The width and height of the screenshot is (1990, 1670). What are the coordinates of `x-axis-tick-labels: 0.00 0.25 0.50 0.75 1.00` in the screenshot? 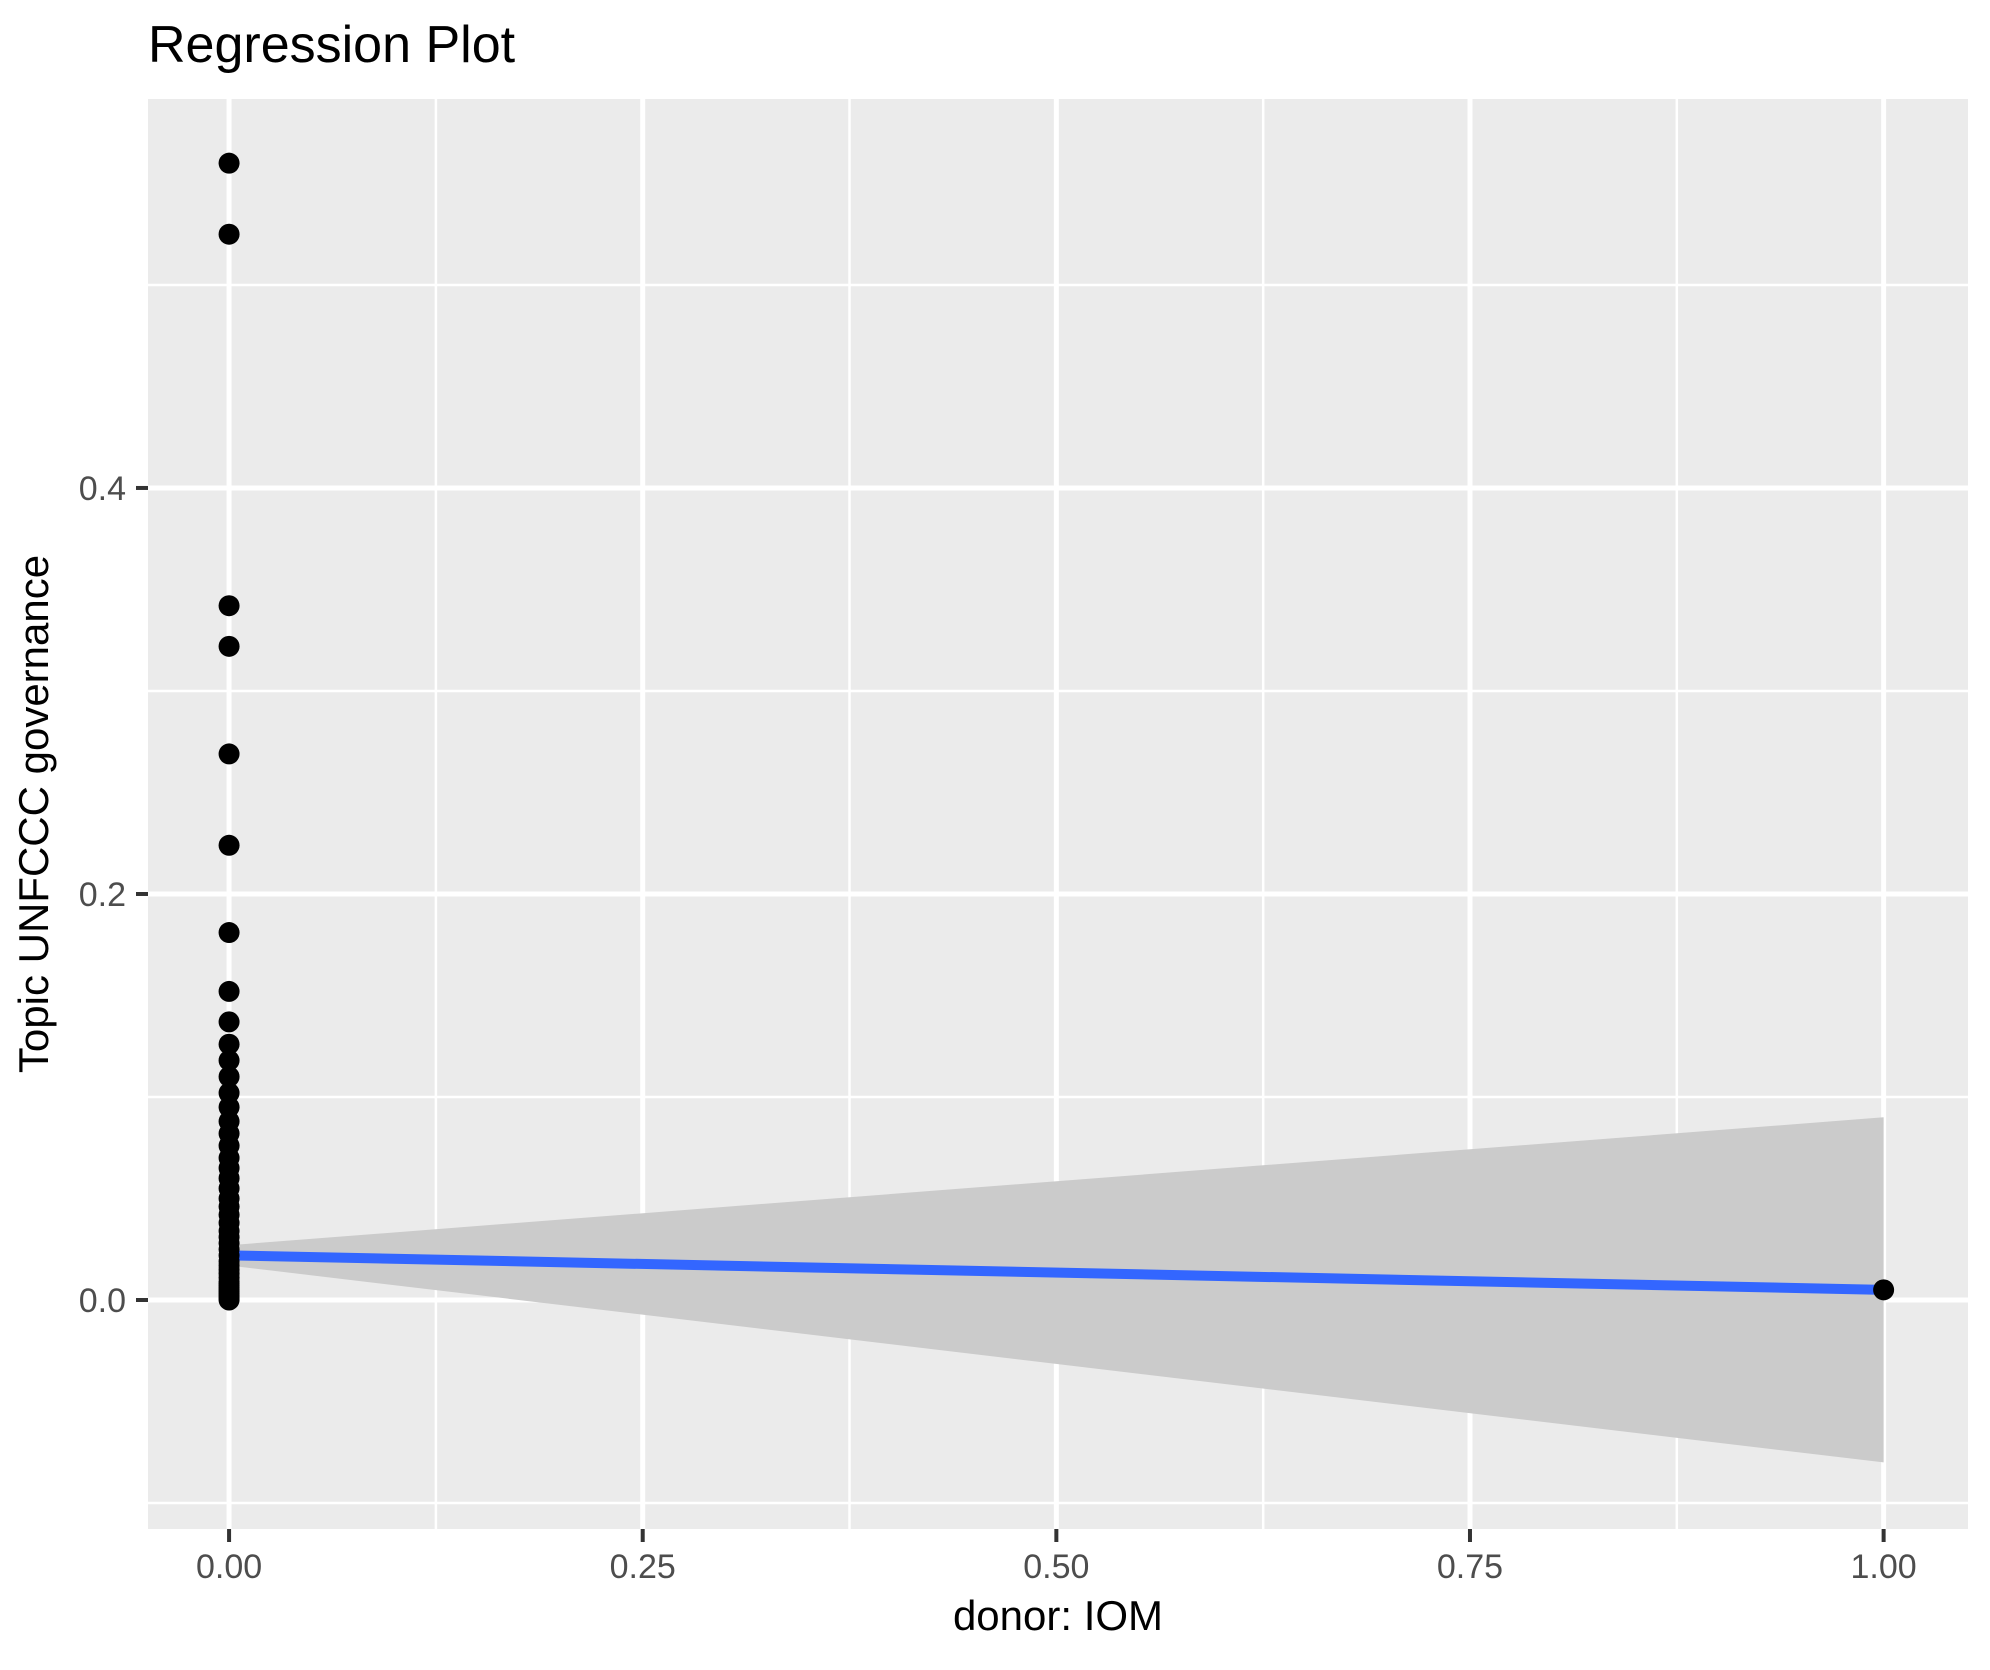 It's located at (1056, 1567).